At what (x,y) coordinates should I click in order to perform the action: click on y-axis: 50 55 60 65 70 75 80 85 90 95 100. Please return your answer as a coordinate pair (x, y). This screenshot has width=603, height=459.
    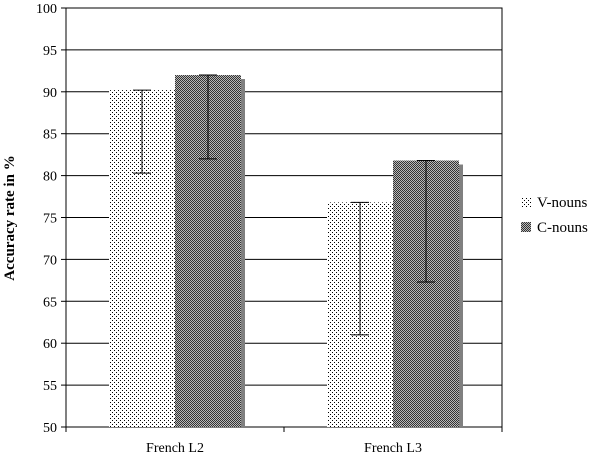
    Looking at the image, I should click on (51, 219).